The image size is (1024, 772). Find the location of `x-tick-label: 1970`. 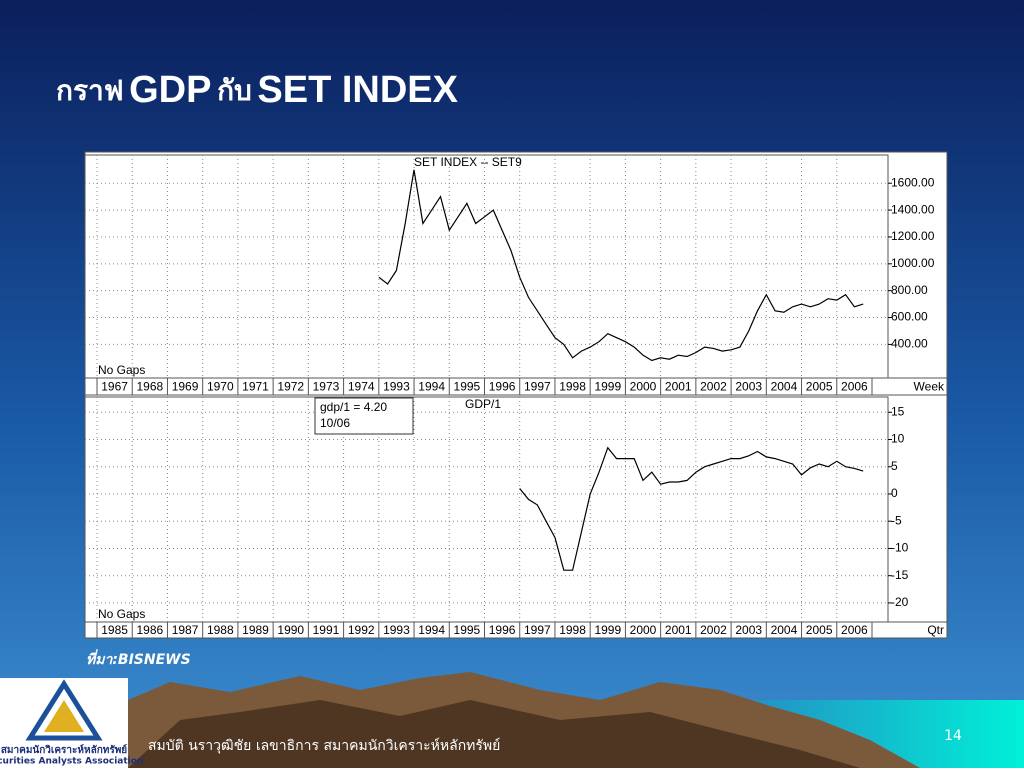

x-tick-label: 1970 is located at coordinates (220, 387).